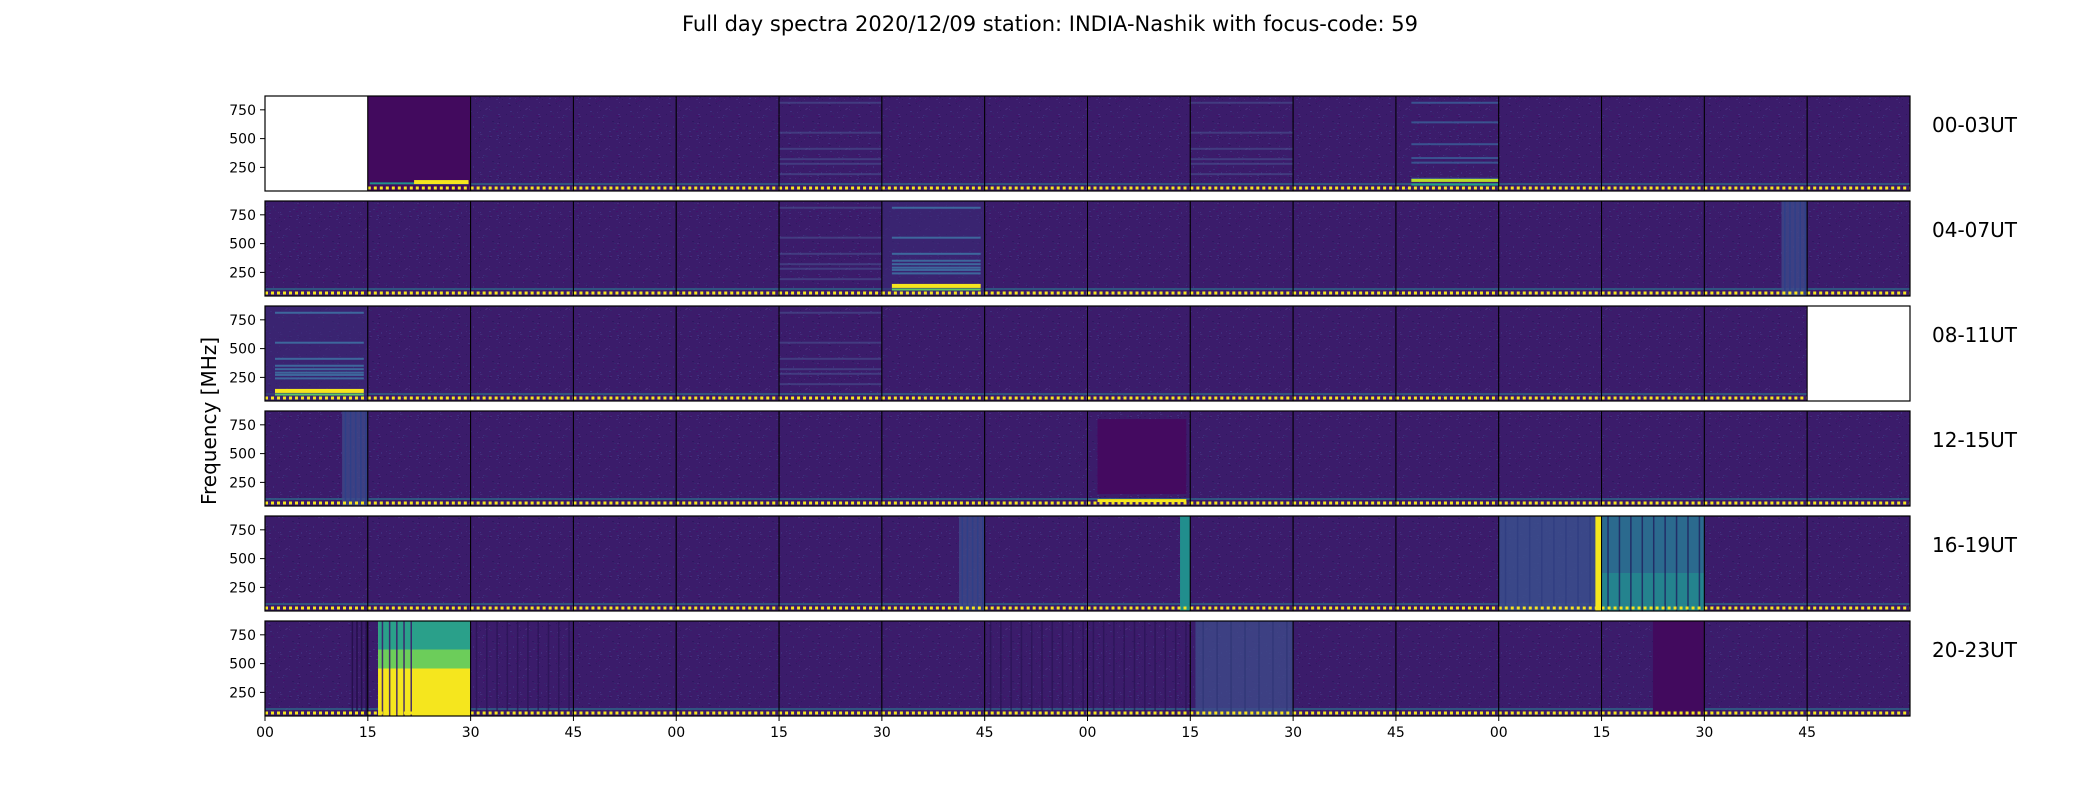  What do you see at coordinates (1975, 230) in the screenshot?
I see `row-time-label: 04-07UT` at bounding box center [1975, 230].